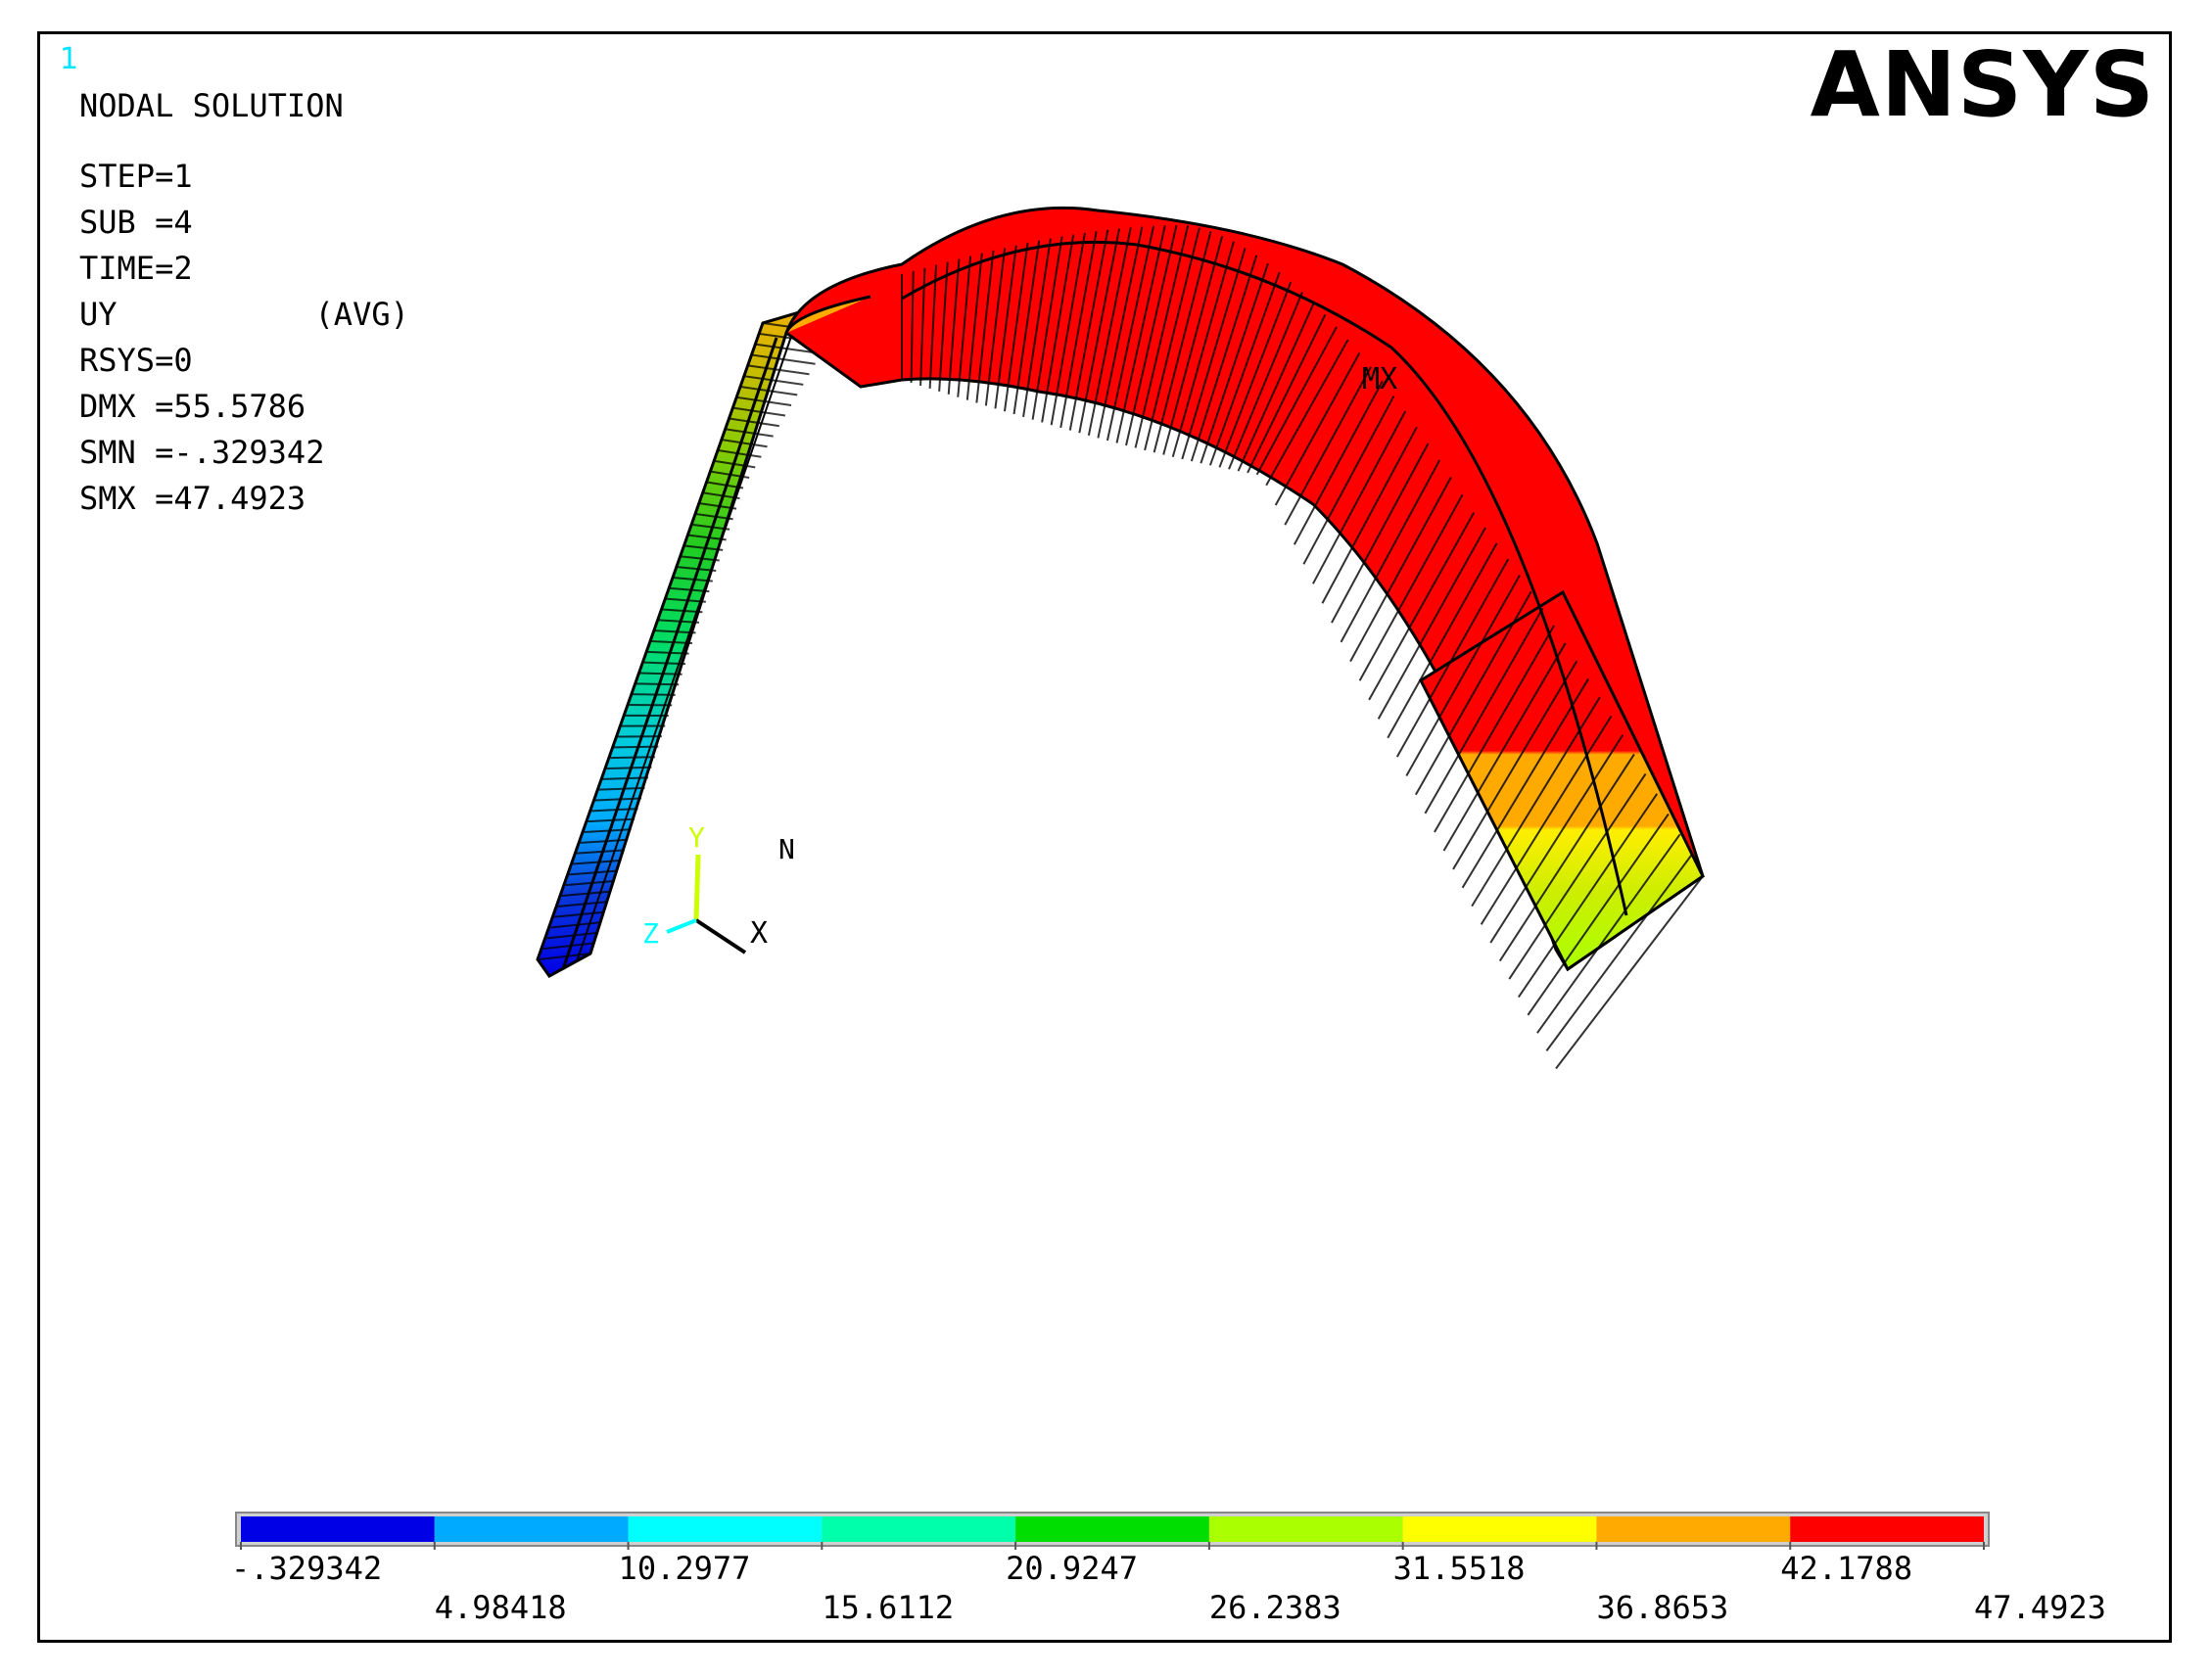 Image resolution: width=2212 pixels, height=1677 pixels. Describe the element at coordinates (501, 1607) in the screenshot. I see `legend-label-bottom: 4.98418` at that location.